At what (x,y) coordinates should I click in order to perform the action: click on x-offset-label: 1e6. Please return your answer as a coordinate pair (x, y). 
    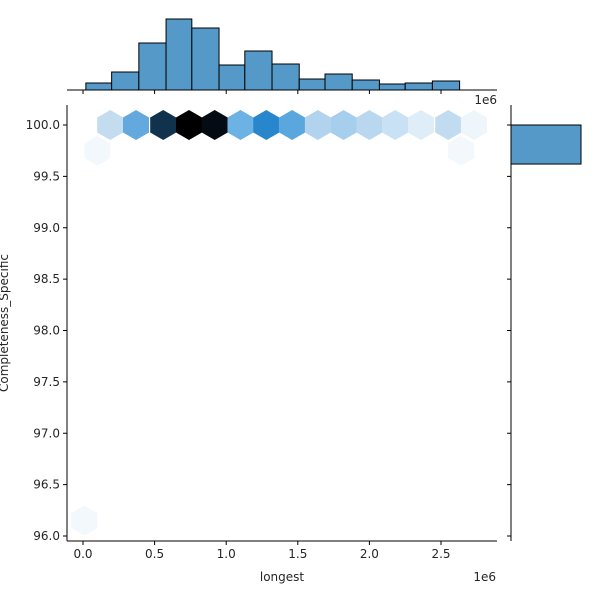
    Looking at the image, I should click on (484, 577).